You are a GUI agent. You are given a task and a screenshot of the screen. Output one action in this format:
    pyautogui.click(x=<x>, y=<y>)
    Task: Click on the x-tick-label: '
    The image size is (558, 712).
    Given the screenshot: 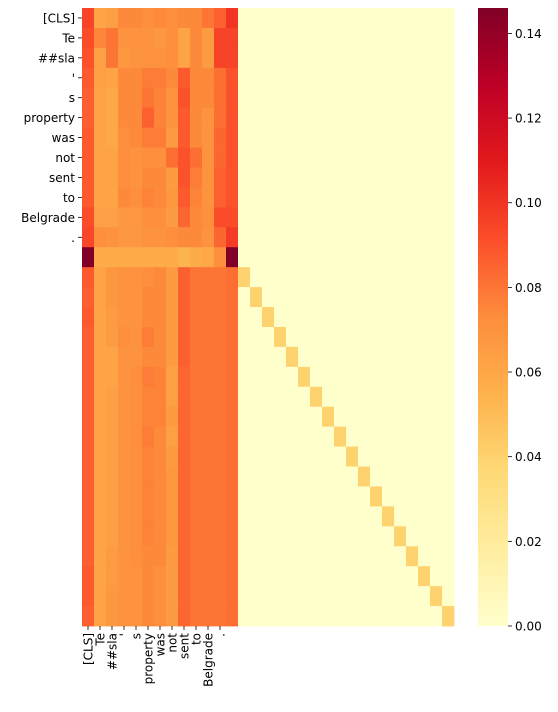 What is the action you would take?
    pyautogui.click(x=125, y=634)
    